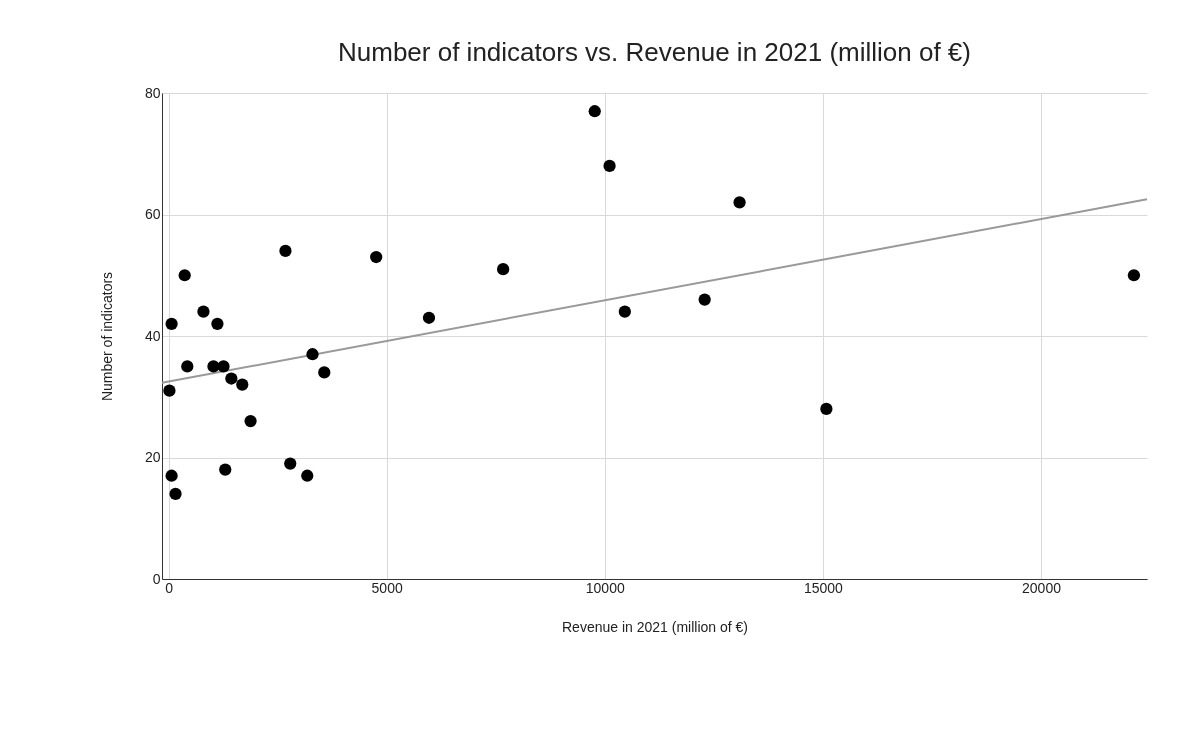  I want to click on y-tick-label: 40, so click(152, 335).